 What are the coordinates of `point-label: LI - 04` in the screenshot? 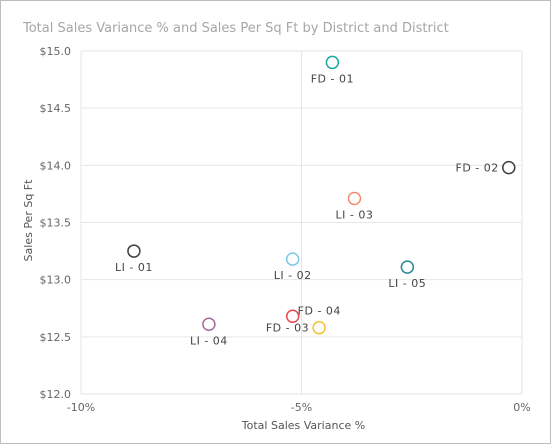 It's located at (209, 340).